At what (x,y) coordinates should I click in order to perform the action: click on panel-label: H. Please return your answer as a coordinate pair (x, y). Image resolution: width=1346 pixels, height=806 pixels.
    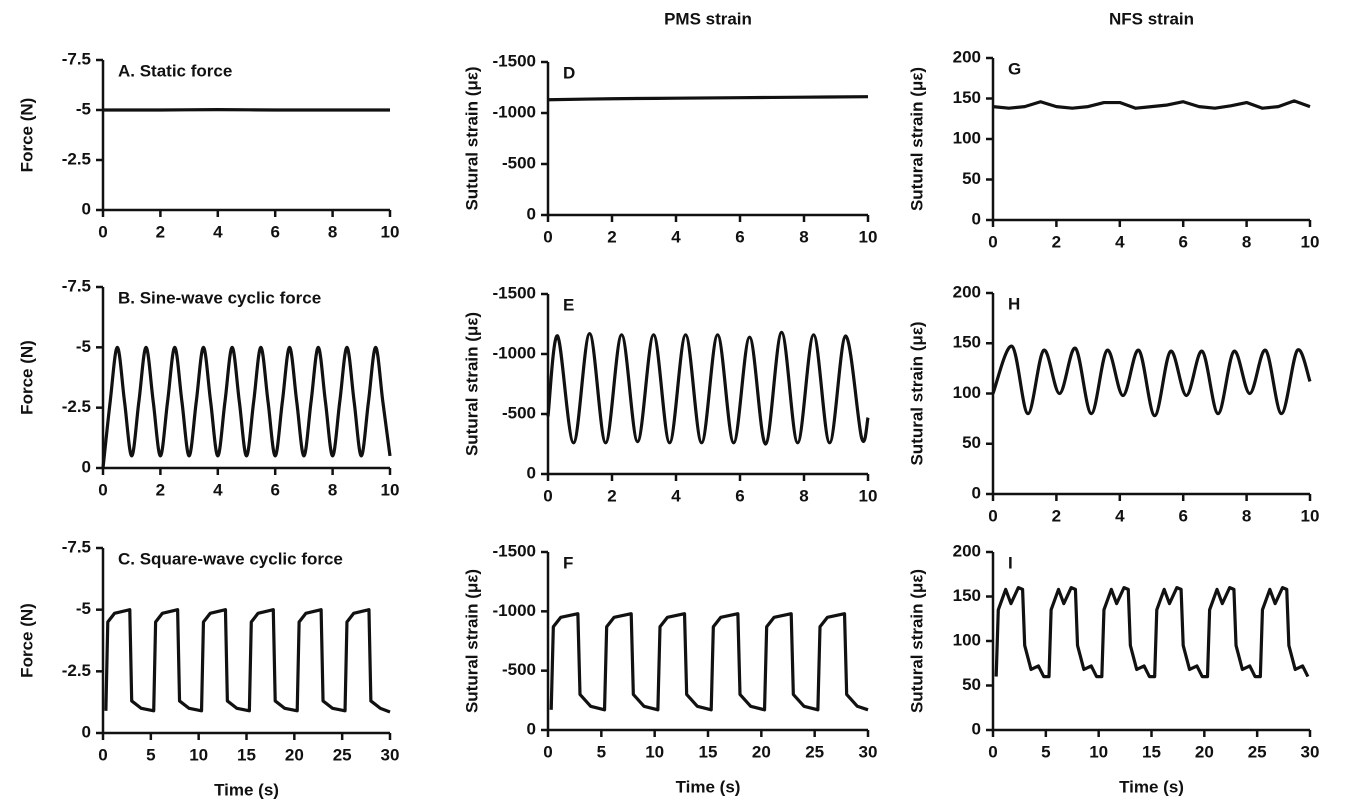
    Looking at the image, I should click on (1014, 303).